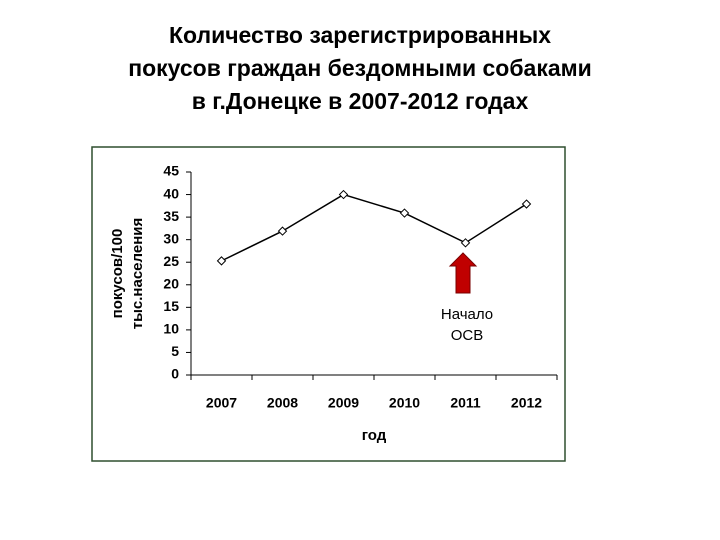 This screenshot has width=720, height=540. What do you see at coordinates (171, 283) in the screenshot?
I see `y-tick-label: 20` at bounding box center [171, 283].